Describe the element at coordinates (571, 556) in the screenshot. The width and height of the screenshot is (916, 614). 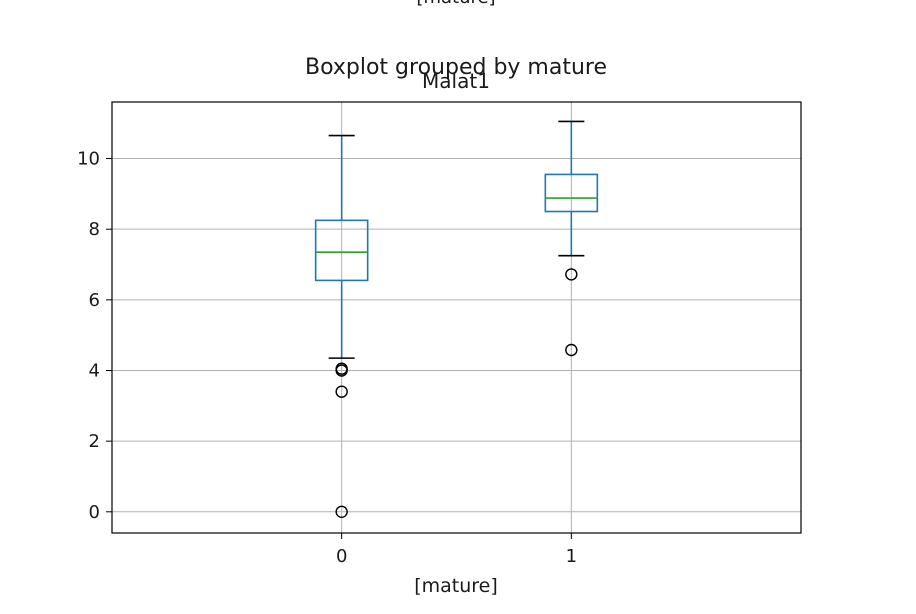
I see `x-tick-label: 1` at that location.